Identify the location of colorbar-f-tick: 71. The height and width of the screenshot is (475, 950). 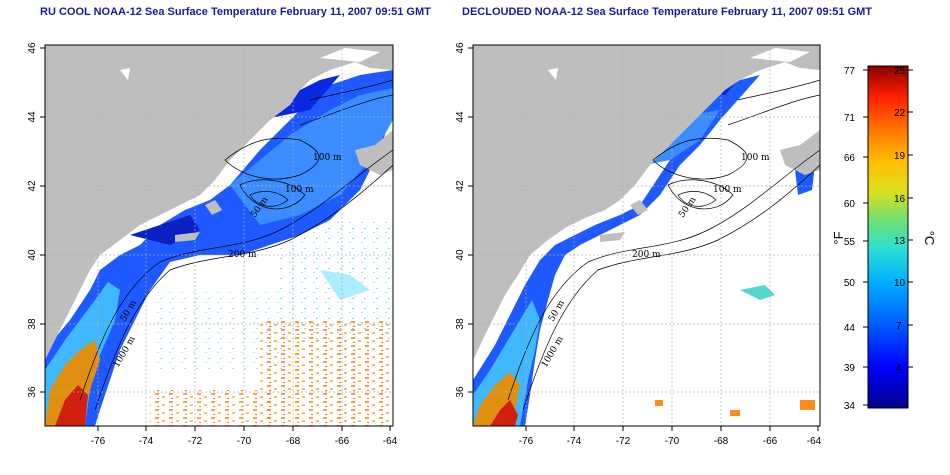
(850, 118).